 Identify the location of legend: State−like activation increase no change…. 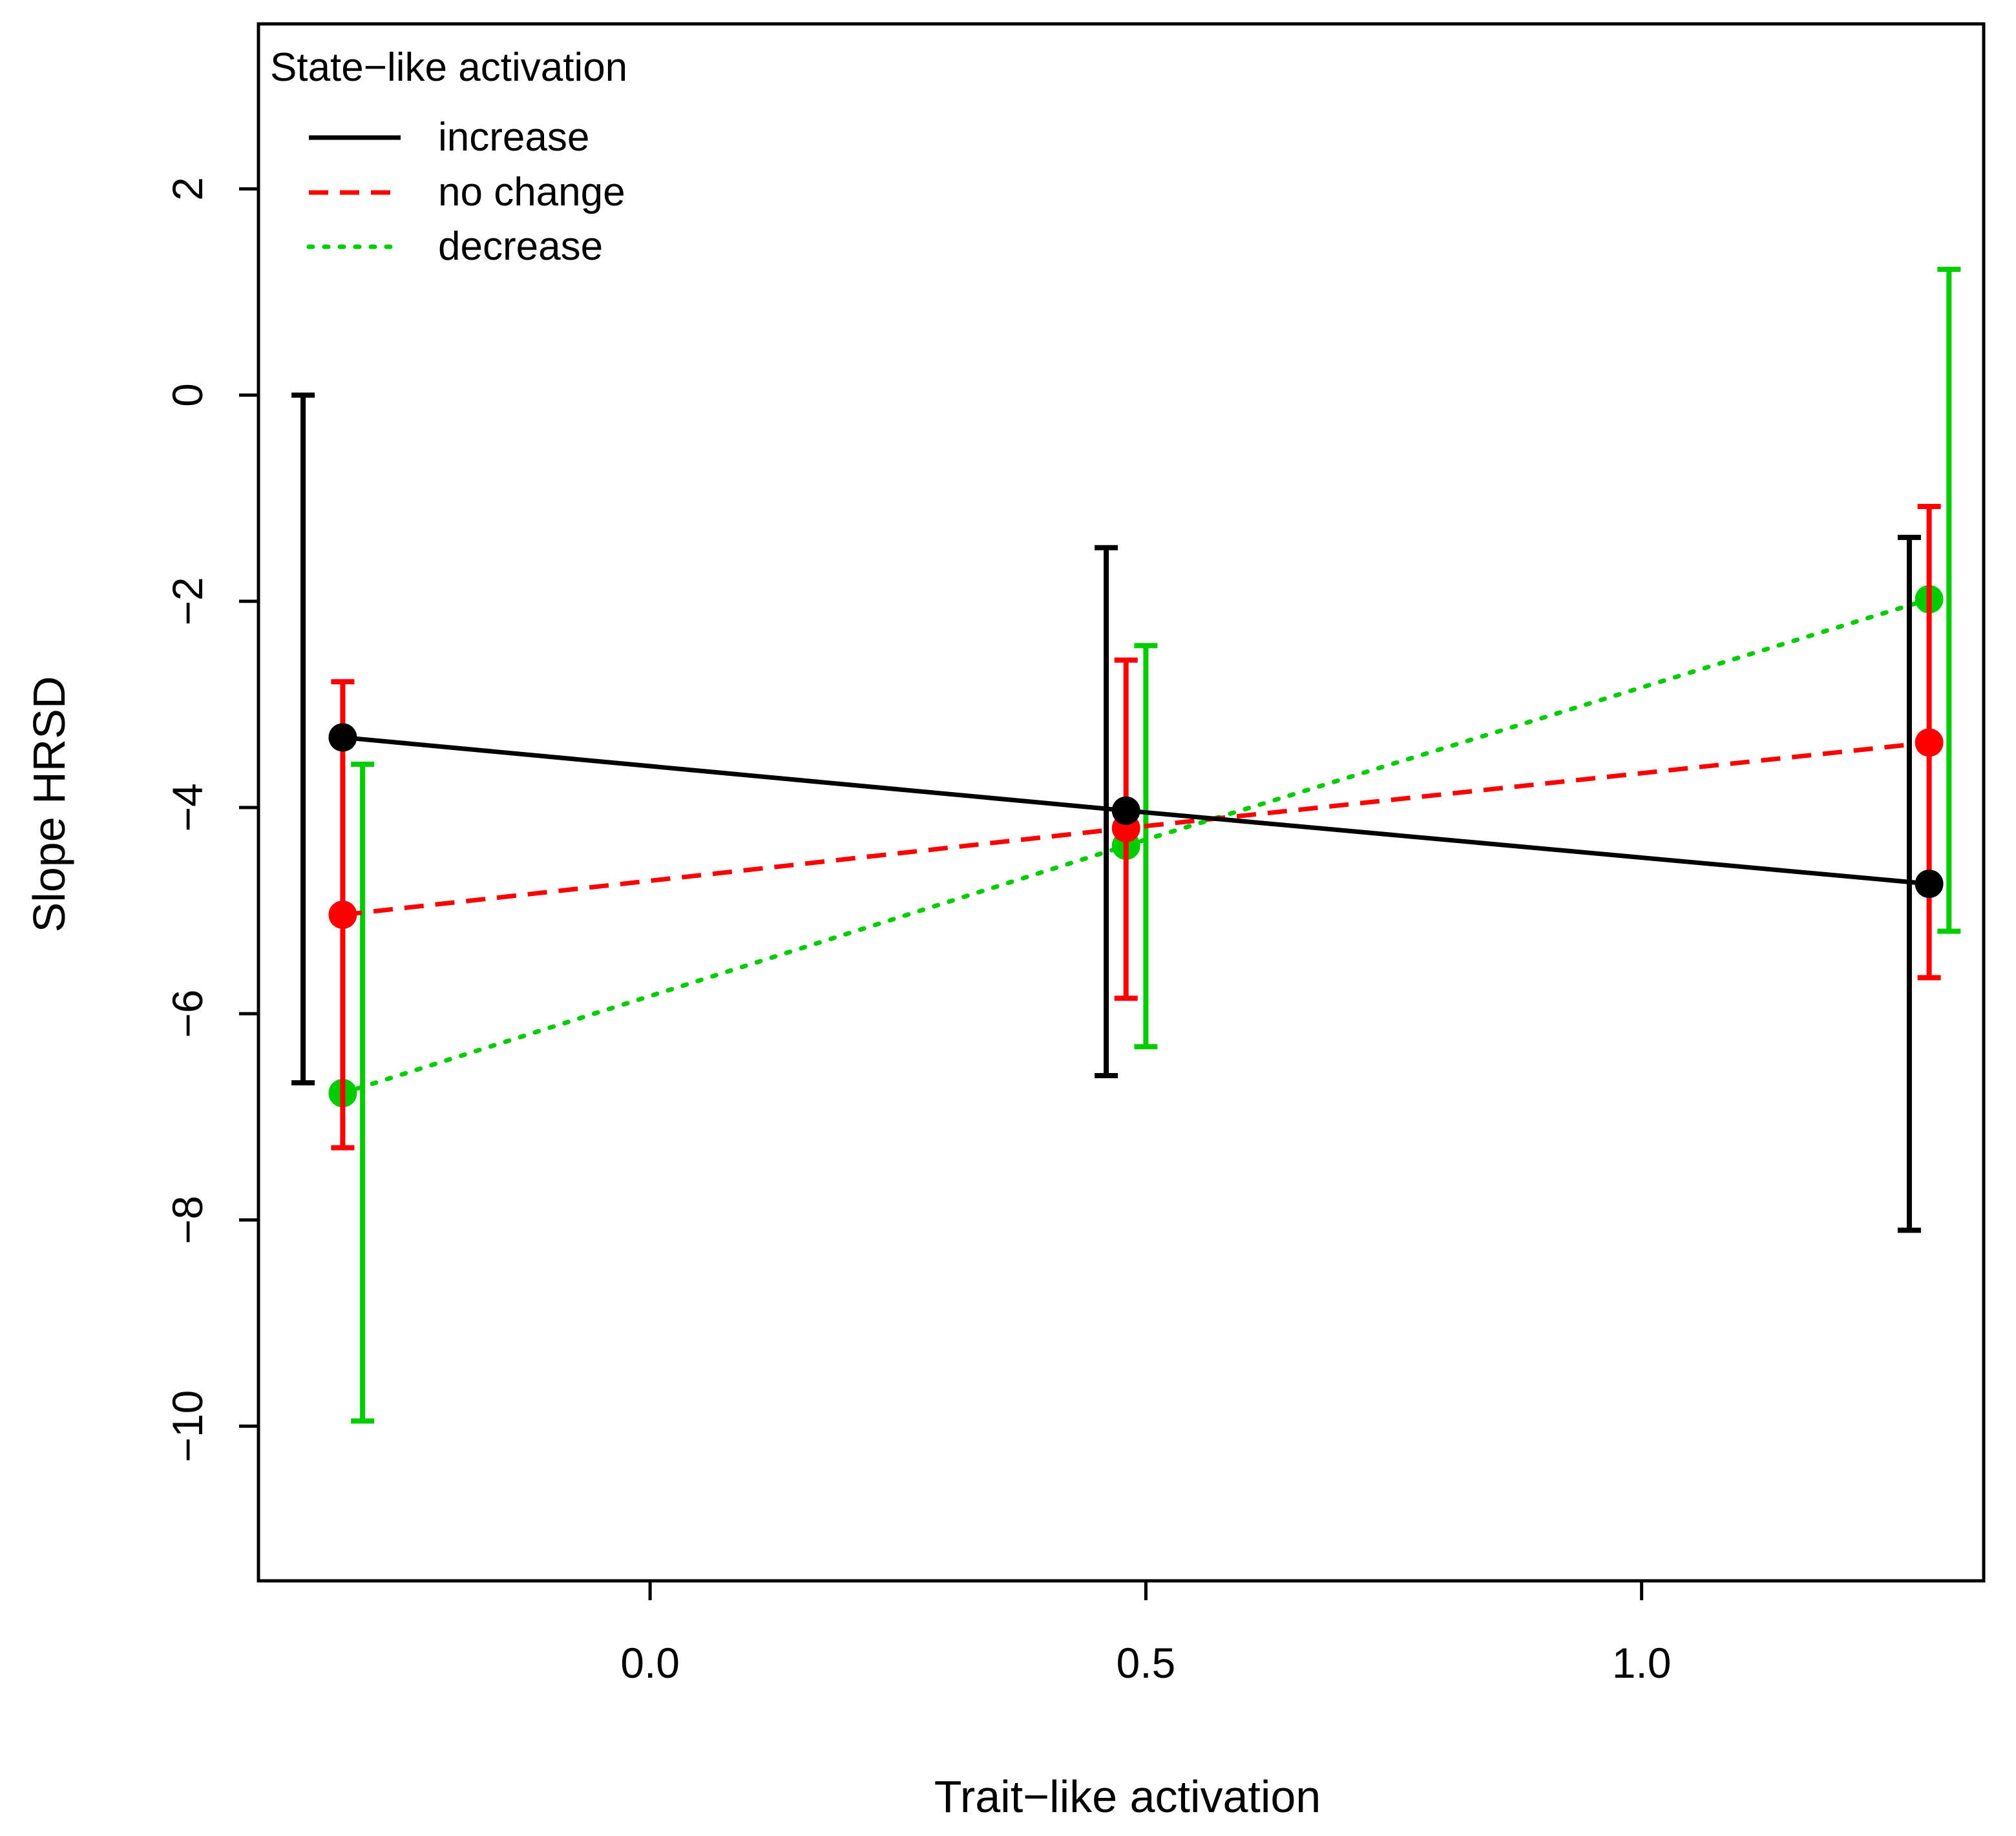
(449, 157).